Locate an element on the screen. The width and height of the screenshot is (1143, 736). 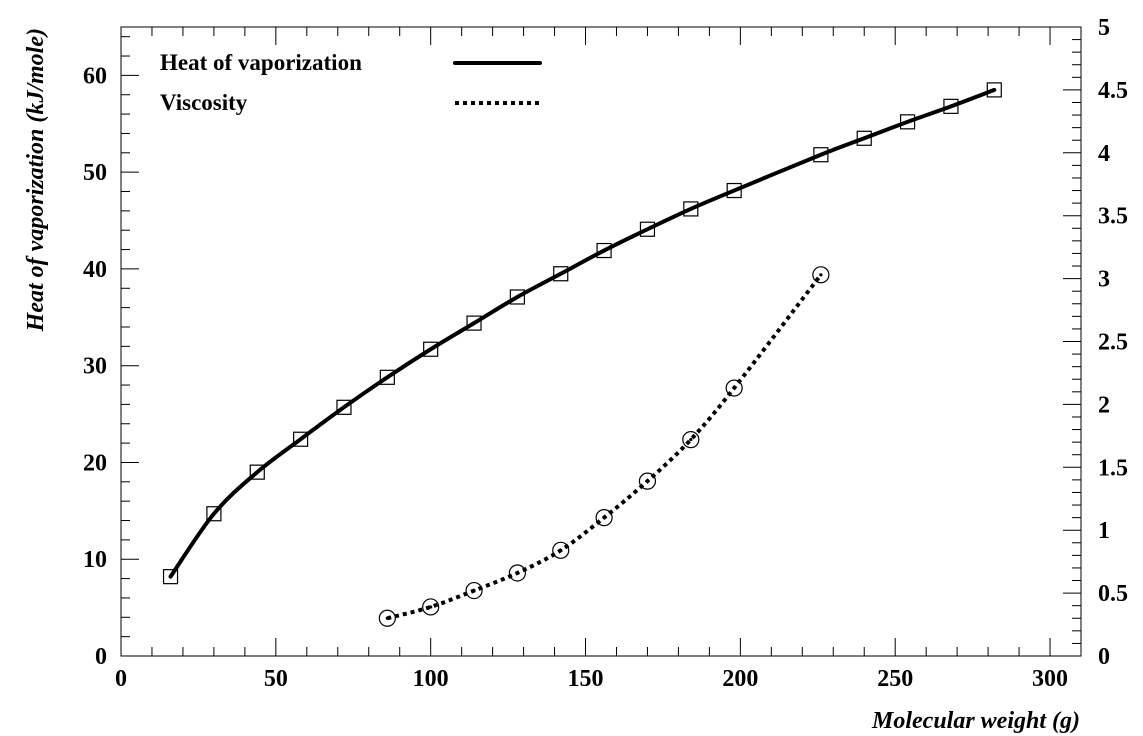
legend-label-viscosity: Viscosity is located at coordinates (204, 102).